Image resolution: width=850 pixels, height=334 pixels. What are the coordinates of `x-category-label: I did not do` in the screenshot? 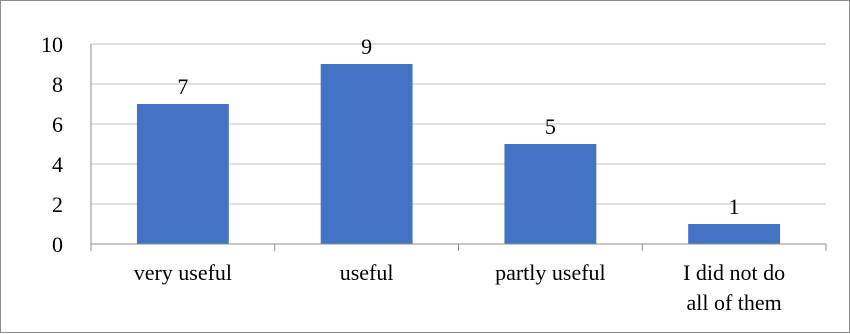 It's located at (734, 272).